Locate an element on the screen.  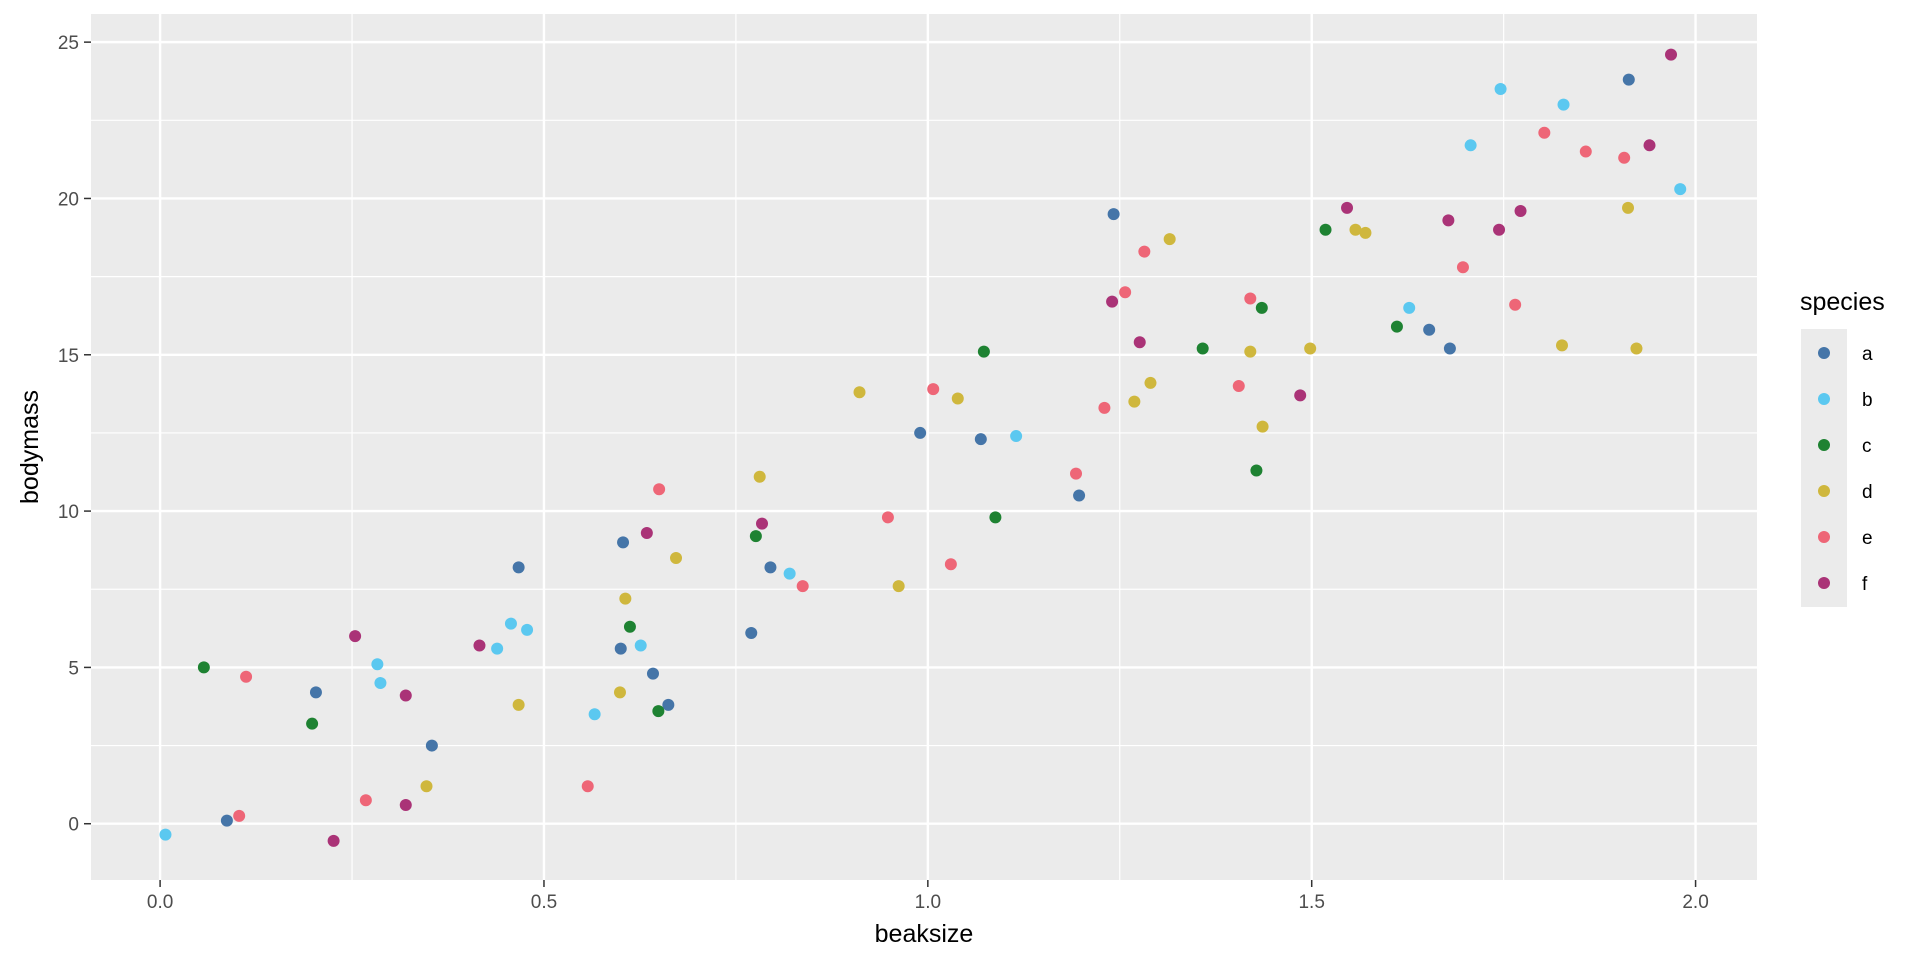
x-axis-title: beaksize is located at coordinates (924, 934).